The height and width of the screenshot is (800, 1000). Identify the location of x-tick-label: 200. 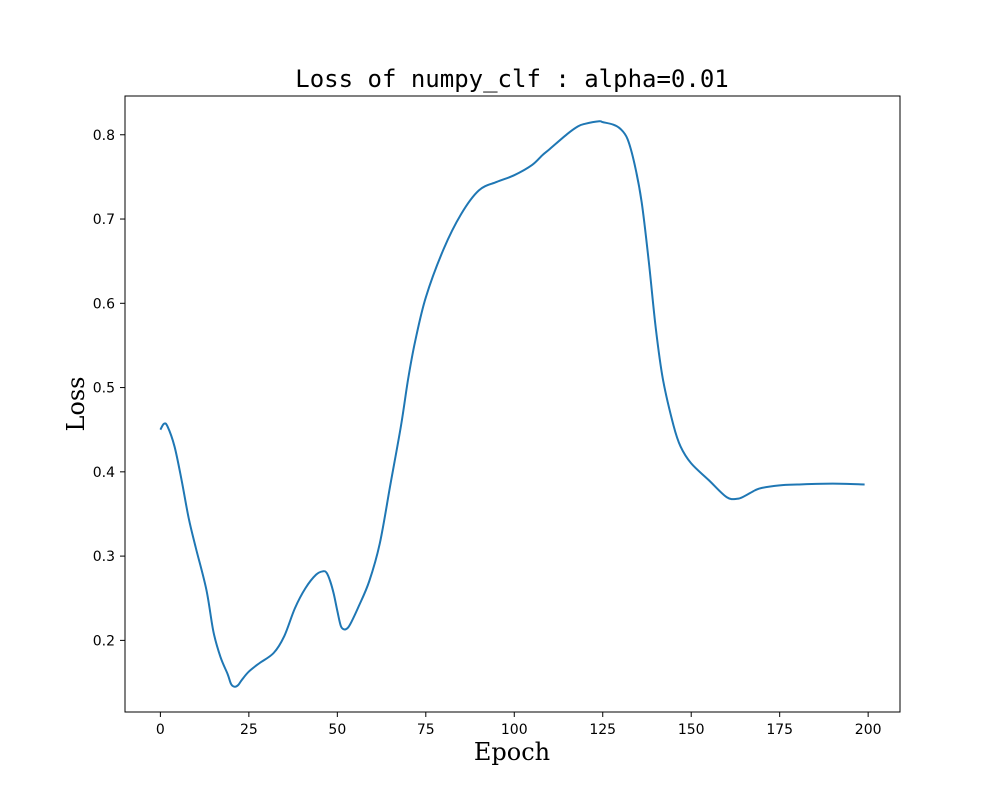
(868, 730).